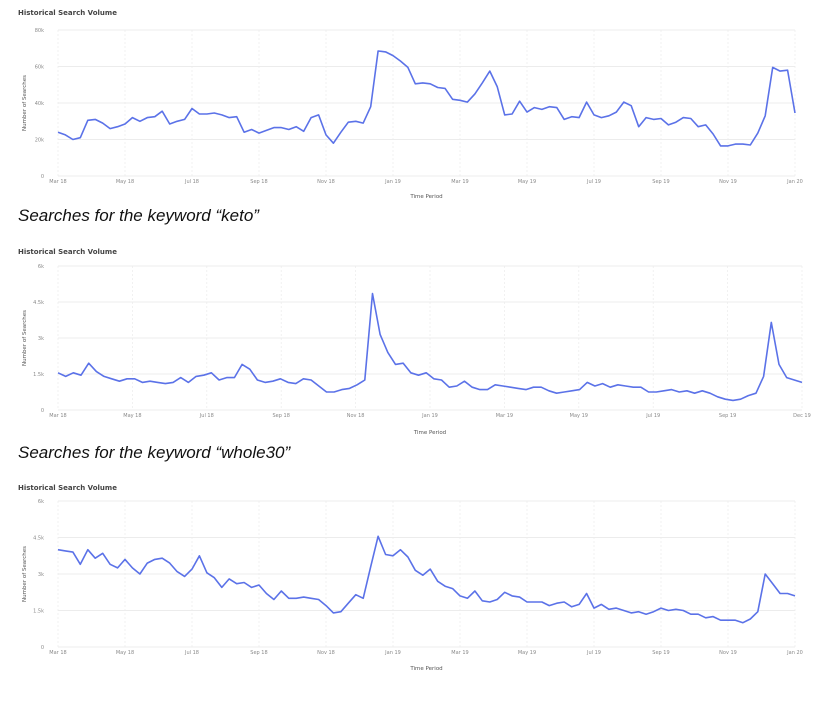 This screenshot has width=823, height=724. What do you see at coordinates (39, 68) in the screenshot?
I see `y-tick-label: 60k` at bounding box center [39, 68].